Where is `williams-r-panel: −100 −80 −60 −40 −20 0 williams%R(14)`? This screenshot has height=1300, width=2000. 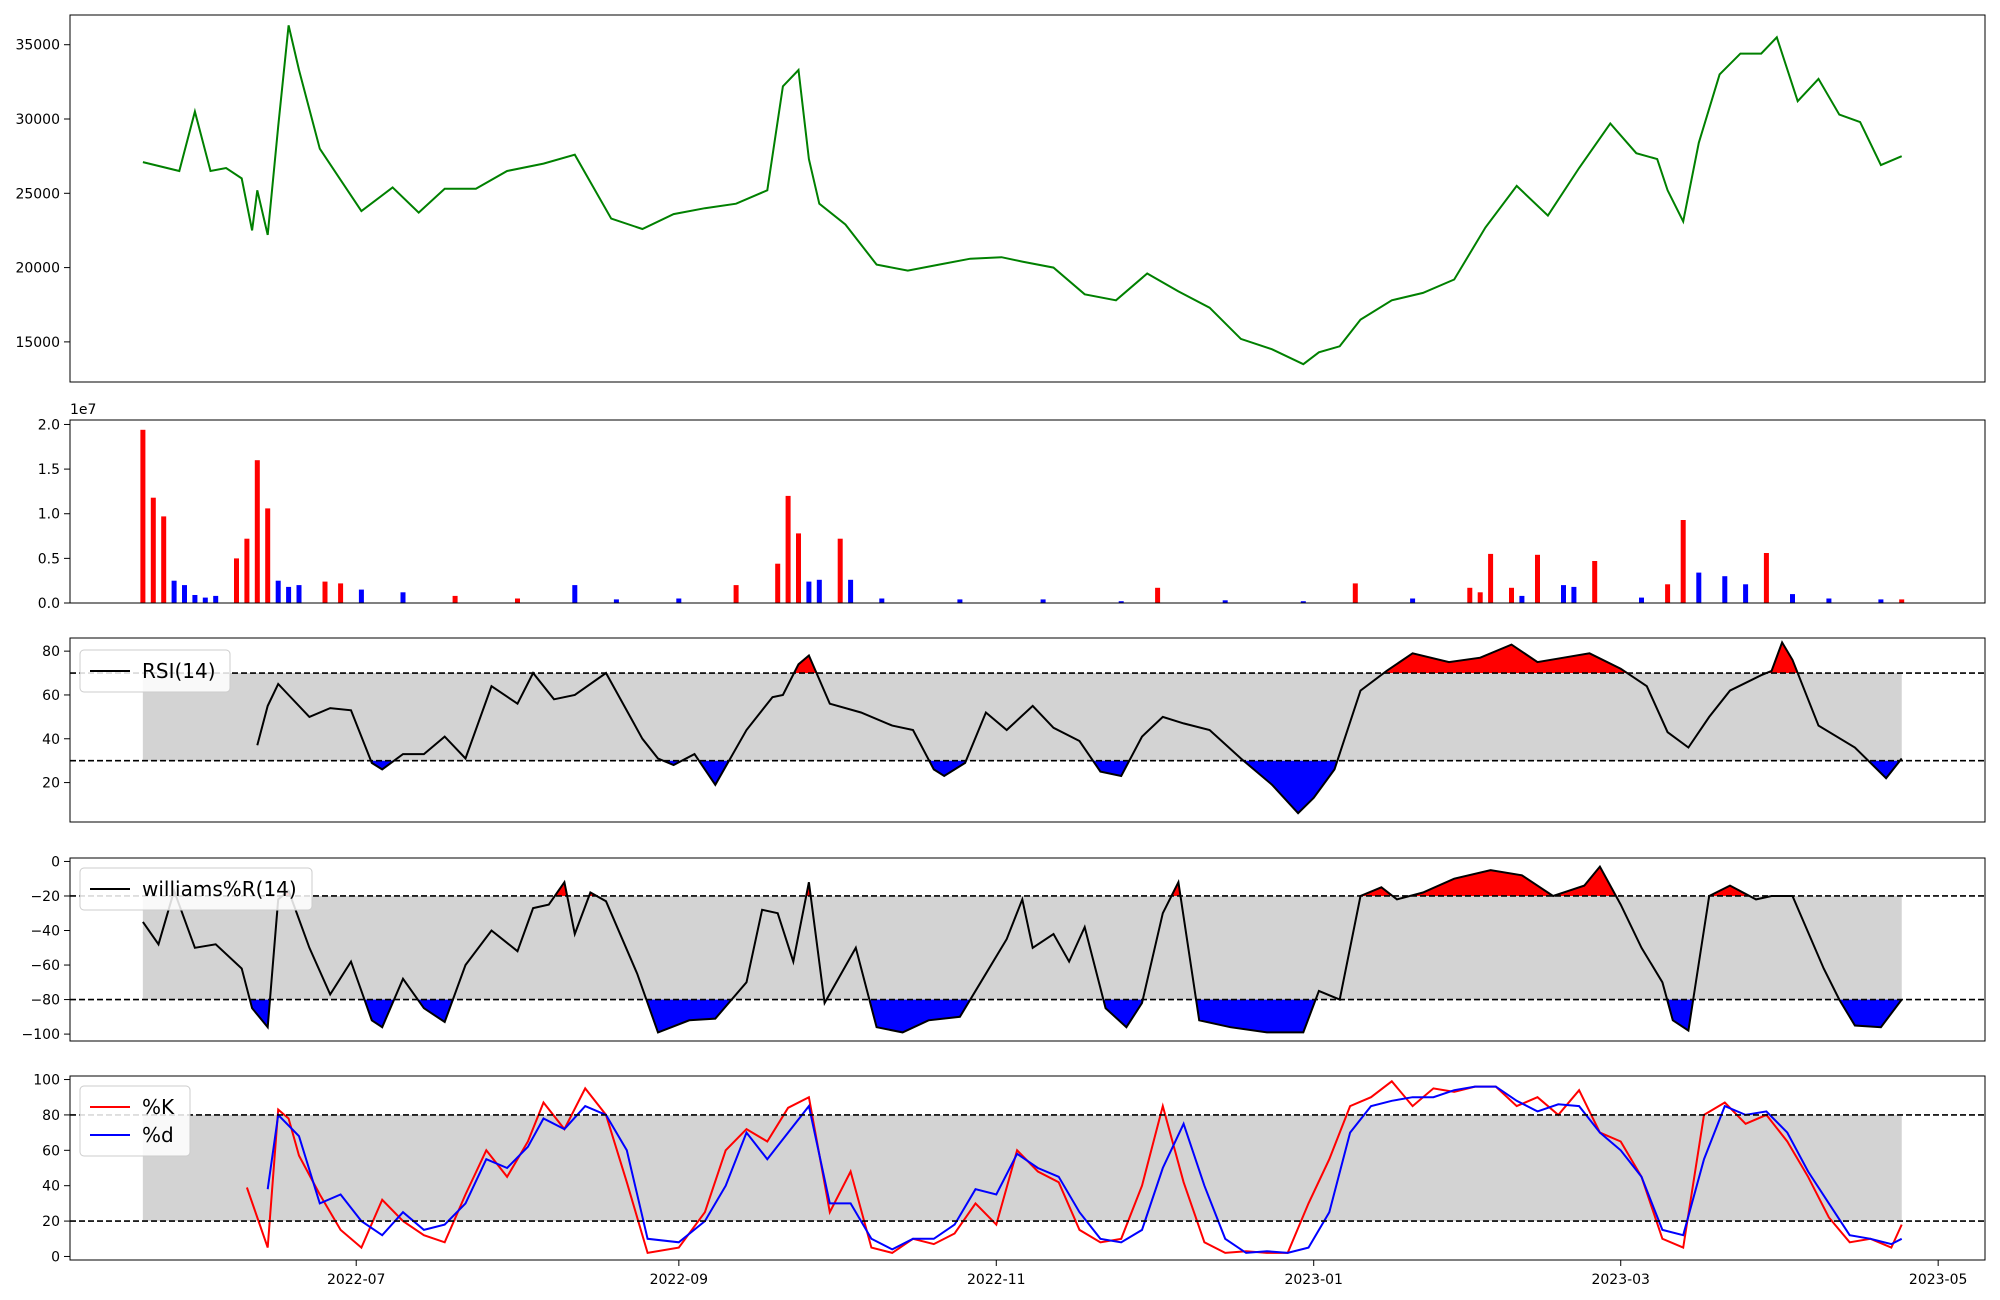
williams-r-panel: −100 −80 −60 −40 −20 0 williams%R(14) is located at coordinates (1004, 948).